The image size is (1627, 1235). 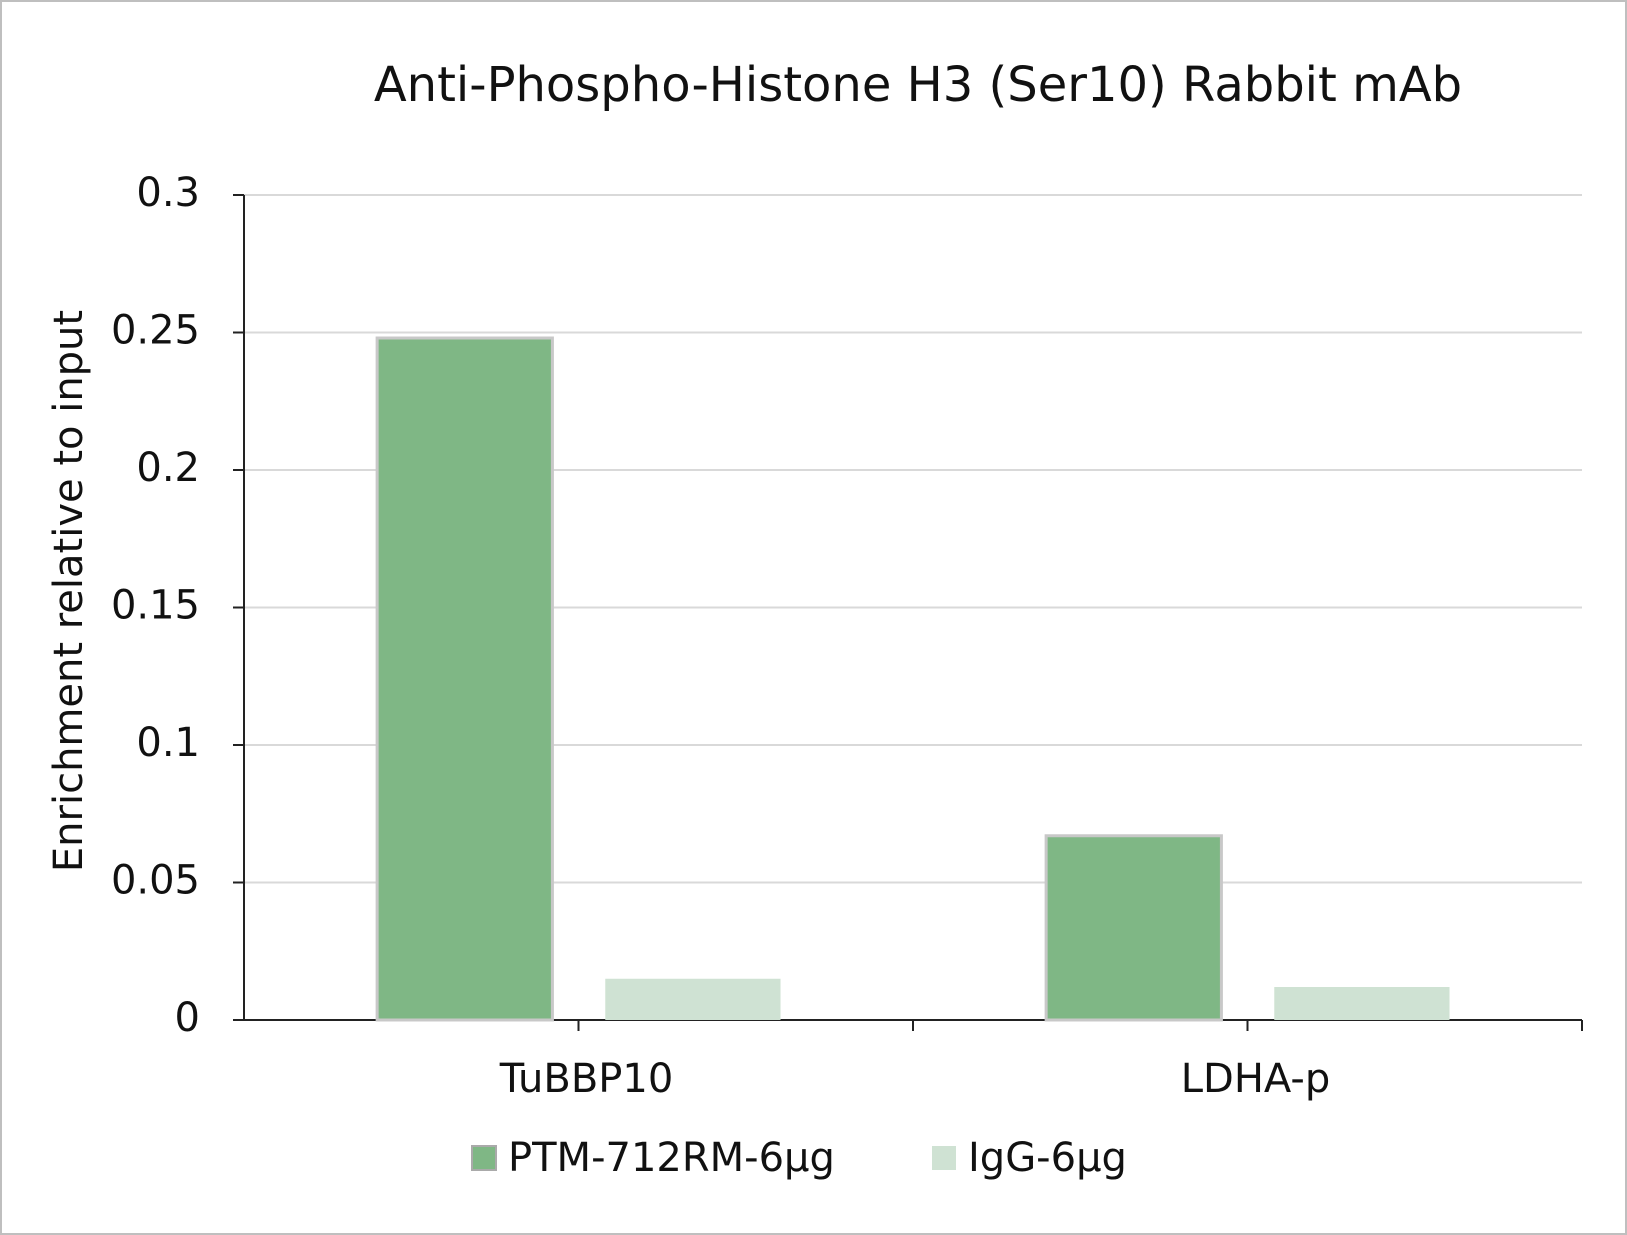 I want to click on y-tick-label: 0.1, so click(x=168, y=743).